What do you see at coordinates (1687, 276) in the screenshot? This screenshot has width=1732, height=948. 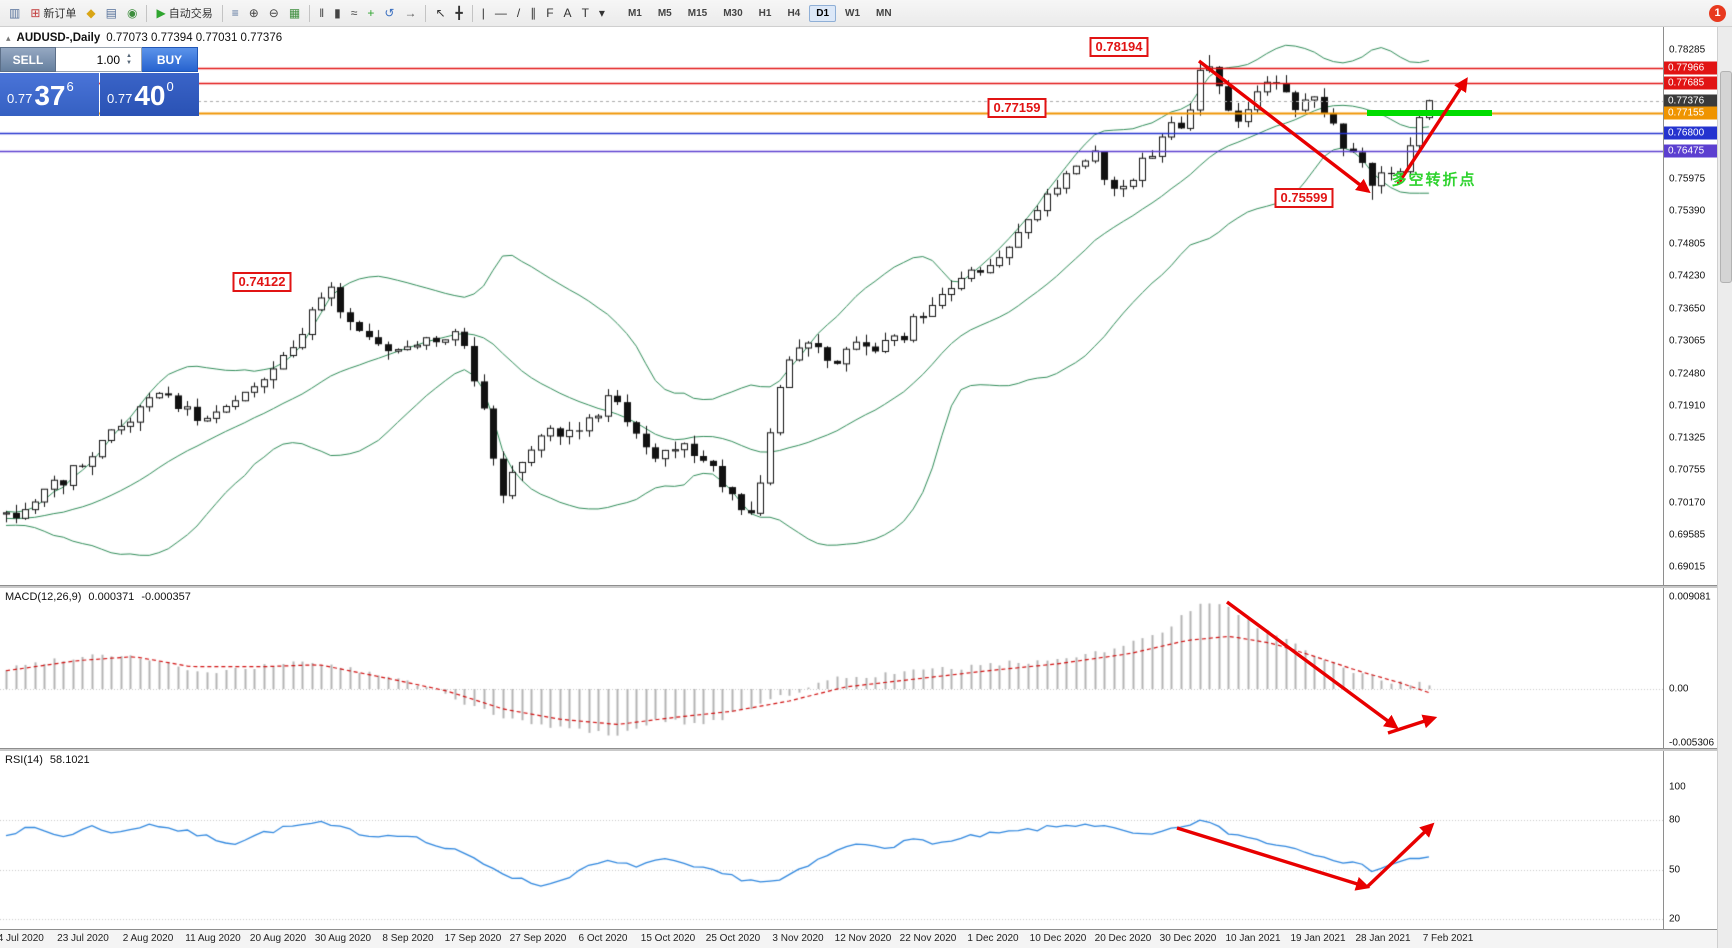 I see `price-axis-label: 0.74230` at bounding box center [1687, 276].